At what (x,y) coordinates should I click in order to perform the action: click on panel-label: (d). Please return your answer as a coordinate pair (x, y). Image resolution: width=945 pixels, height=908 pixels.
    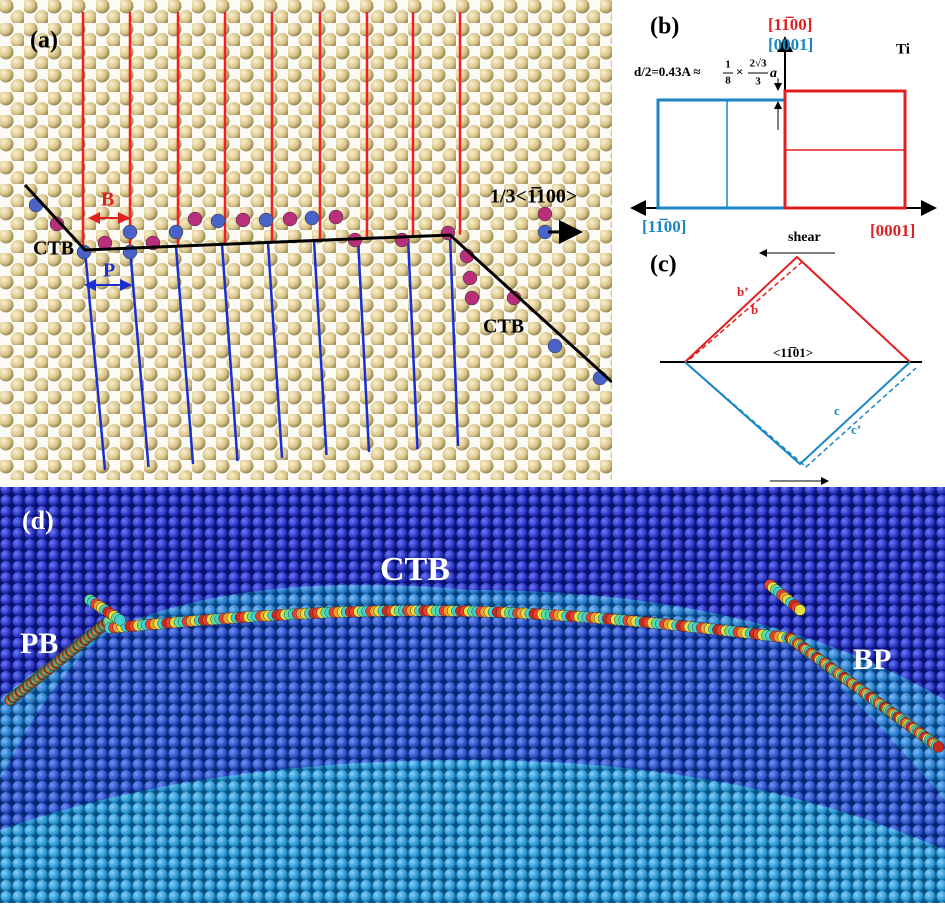
    Looking at the image, I should click on (38, 520).